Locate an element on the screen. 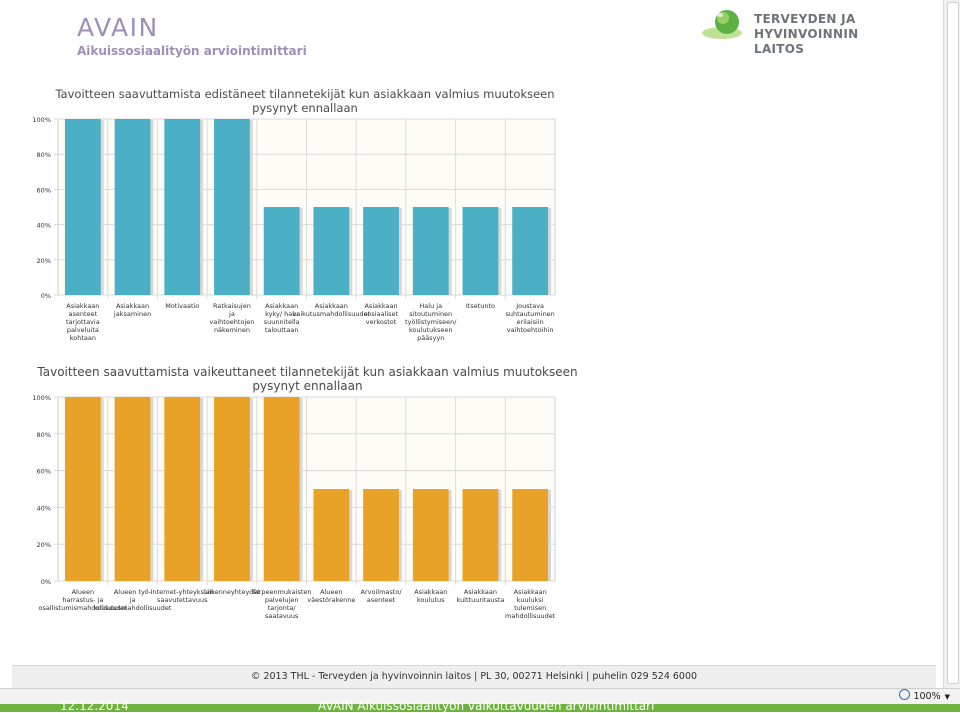 Image resolution: width=960 pixels, height=713 pixels. logo-text: TERVEYDEN JA HYVINVOINNIN LAITOS is located at coordinates (832, 34).